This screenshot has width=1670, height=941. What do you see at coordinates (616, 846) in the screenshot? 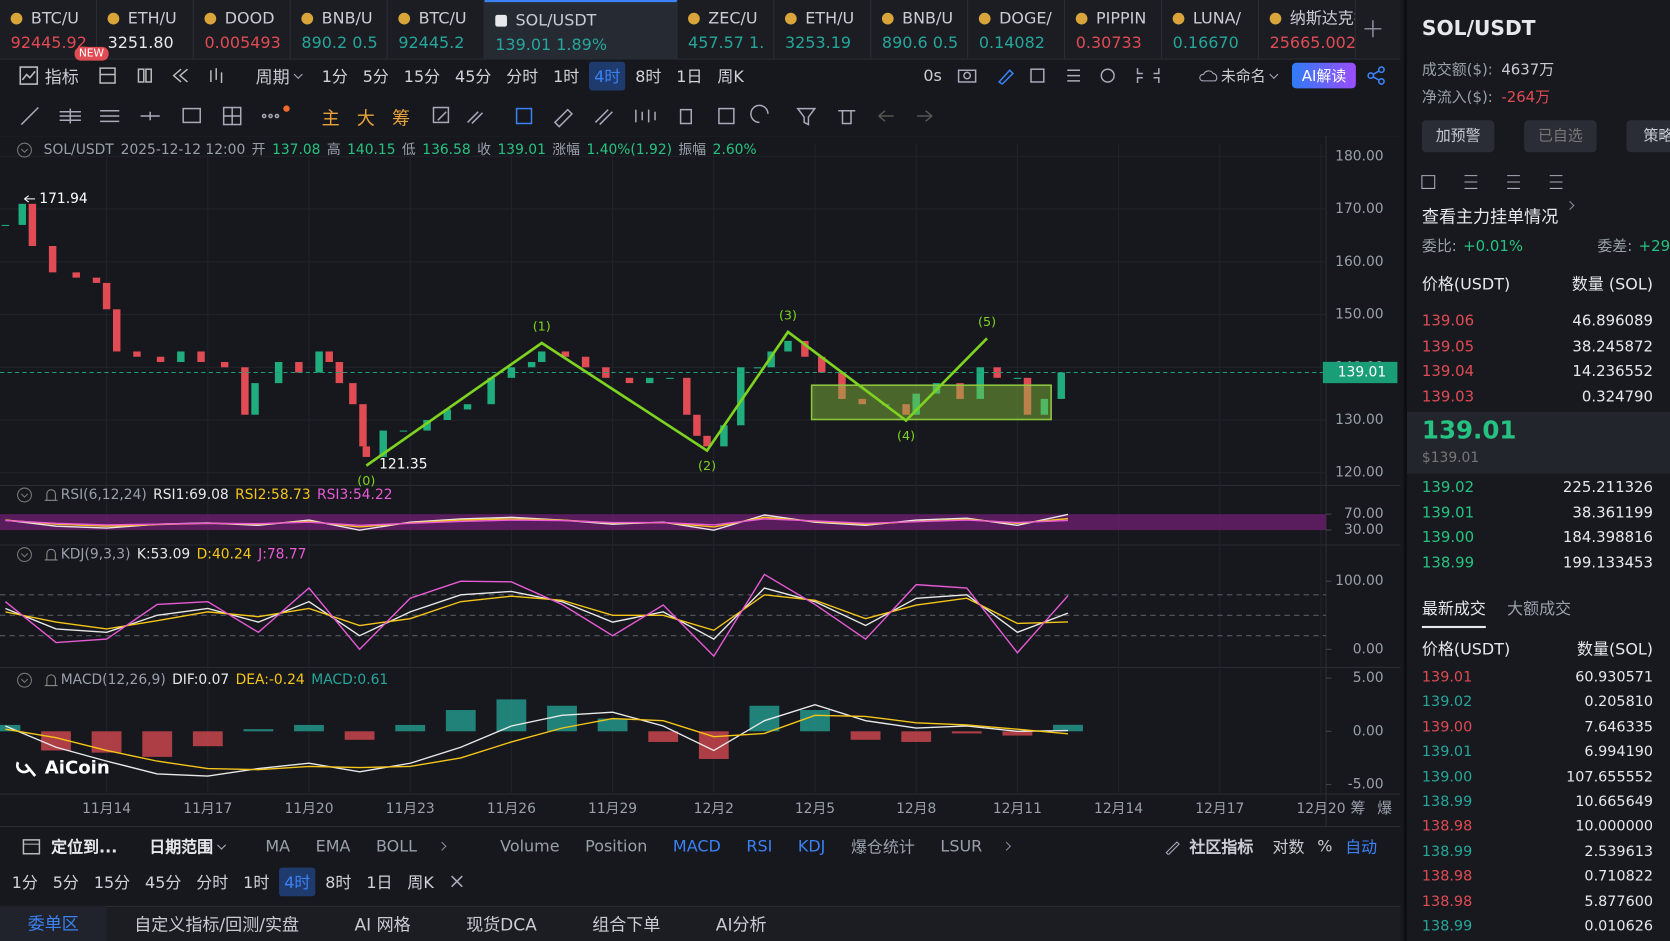
I see `indicator: Position` at bounding box center [616, 846].